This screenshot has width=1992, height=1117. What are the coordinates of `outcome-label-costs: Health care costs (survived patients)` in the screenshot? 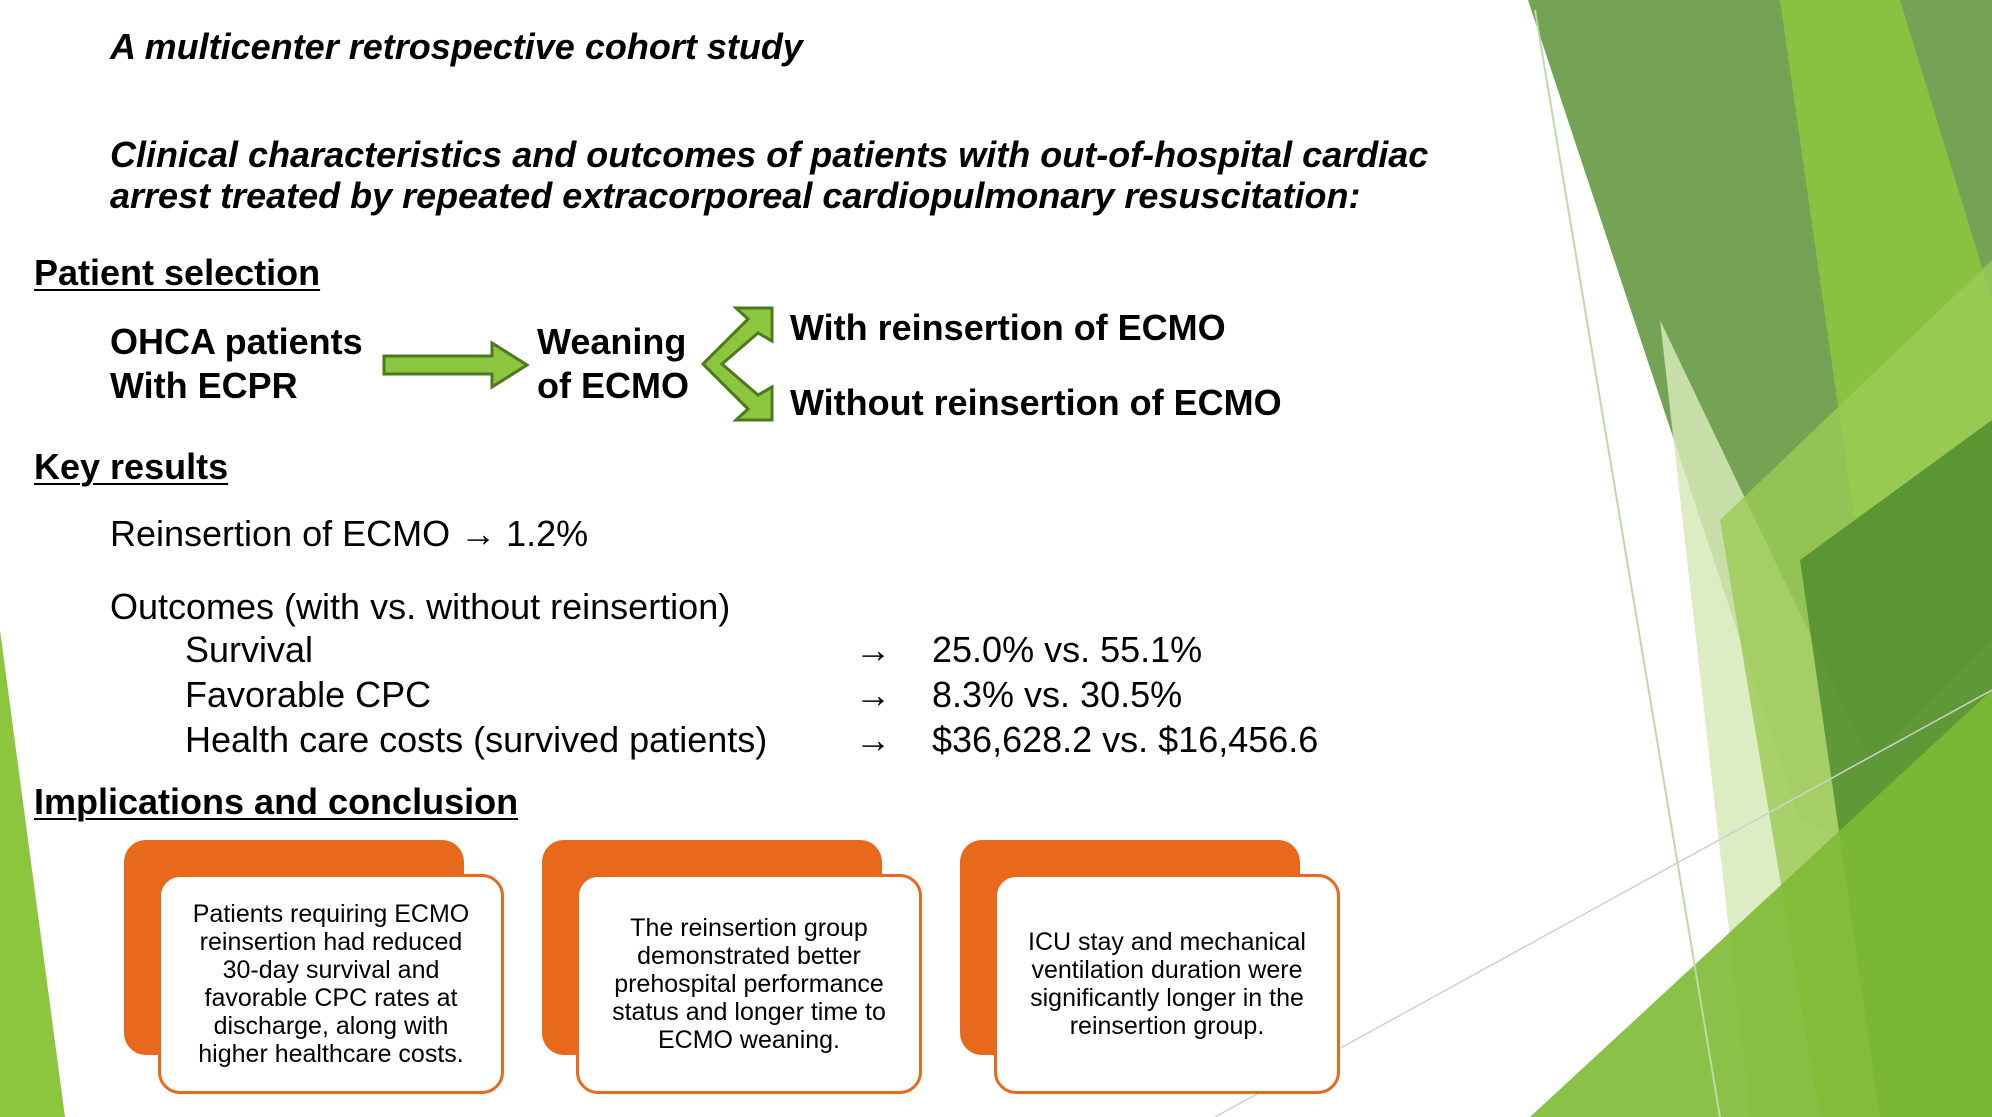 It's located at (476, 739).